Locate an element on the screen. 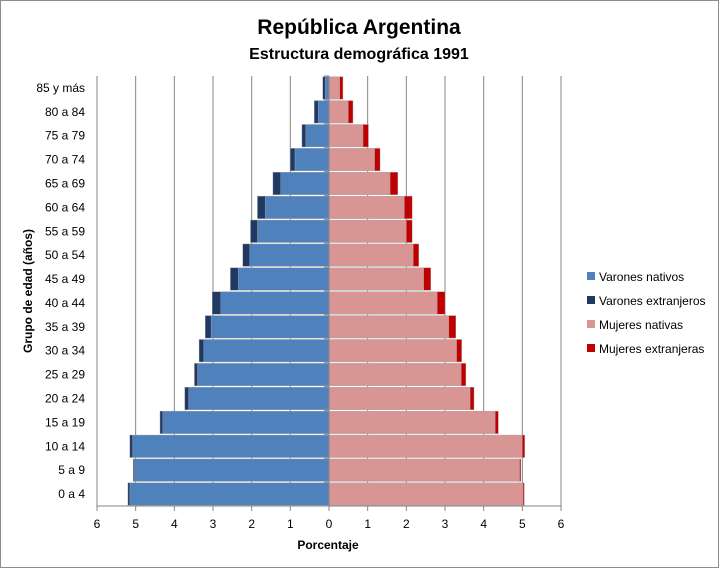  x-axis-title: Porcentaje is located at coordinates (328, 545).